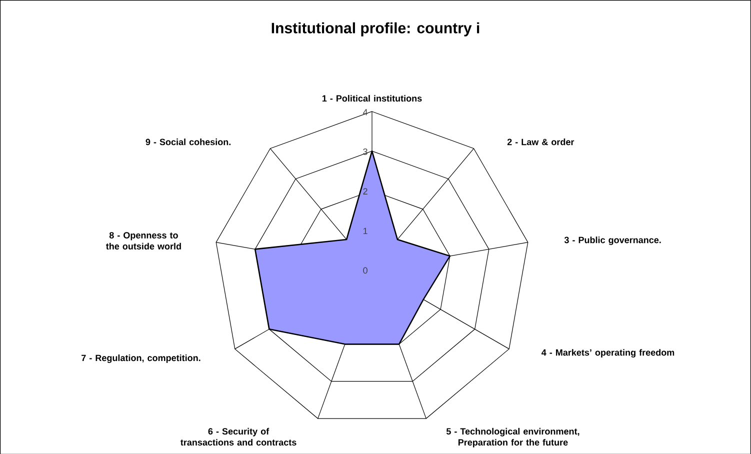 Image resolution: width=751 pixels, height=454 pixels. Describe the element at coordinates (365, 191) in the screenshot. I see `y-tick-label: 2` at that location.